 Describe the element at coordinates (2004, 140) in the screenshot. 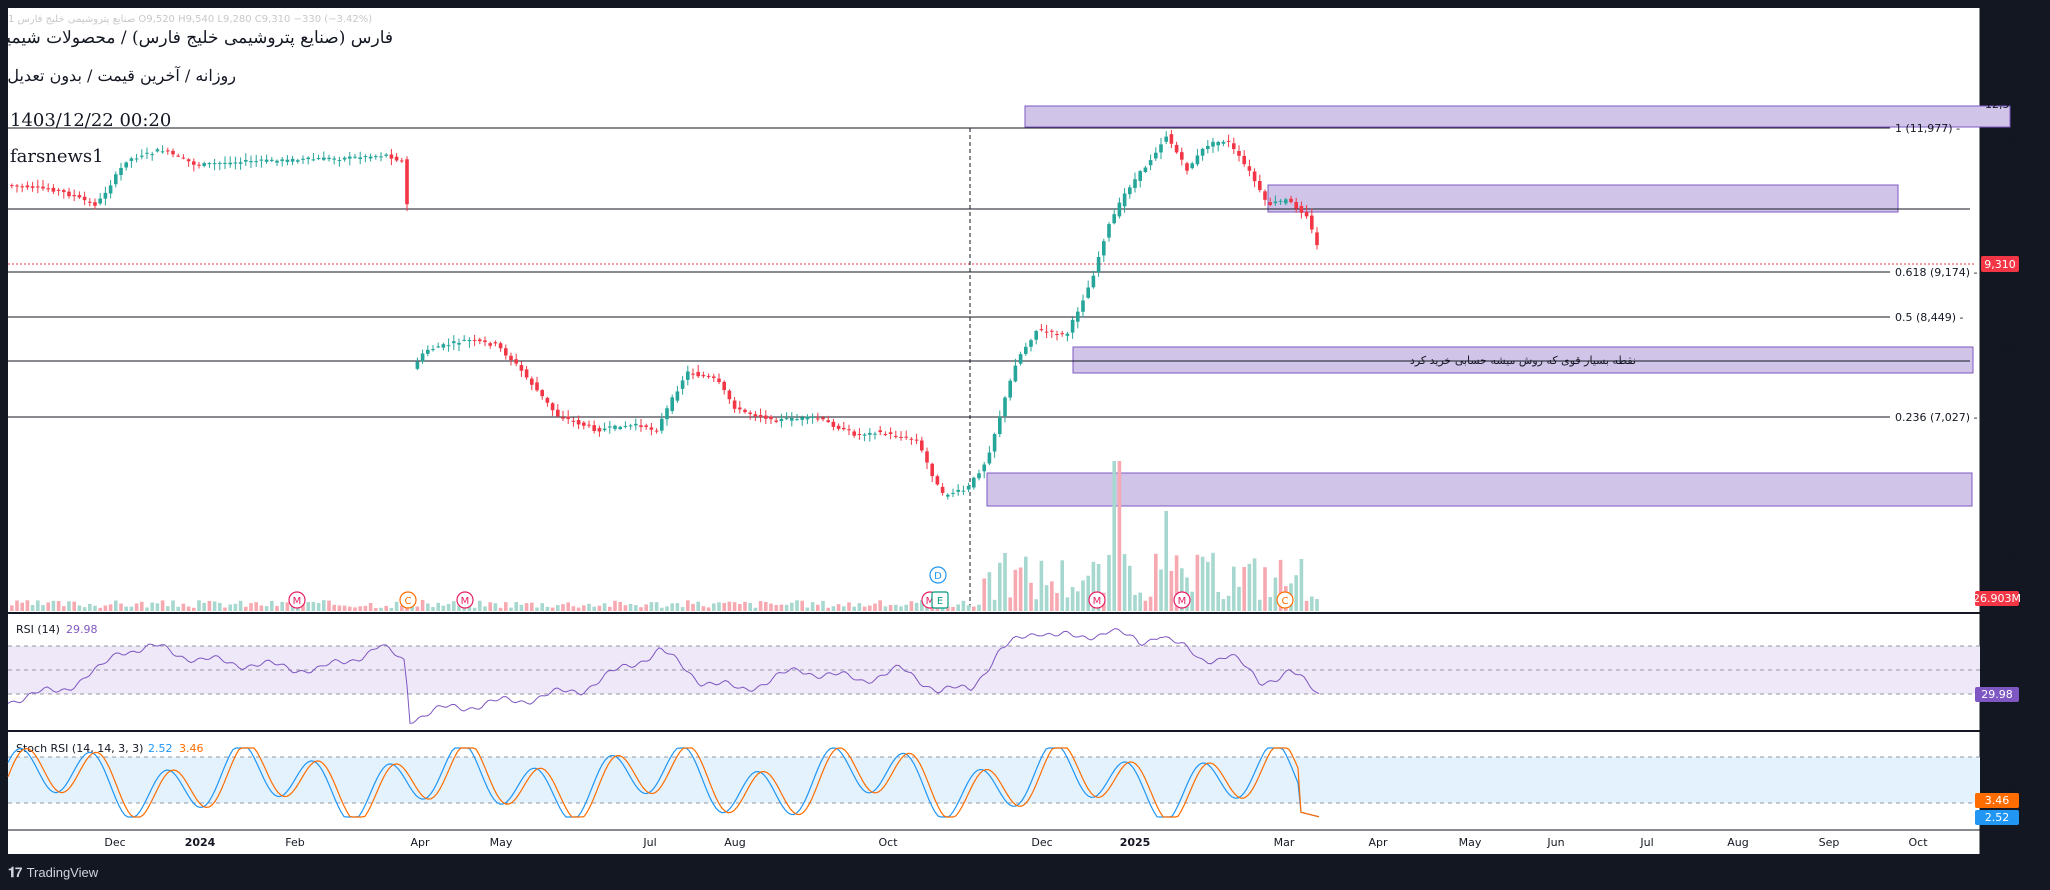

I see `price-tick-label: 11,700` at that location.